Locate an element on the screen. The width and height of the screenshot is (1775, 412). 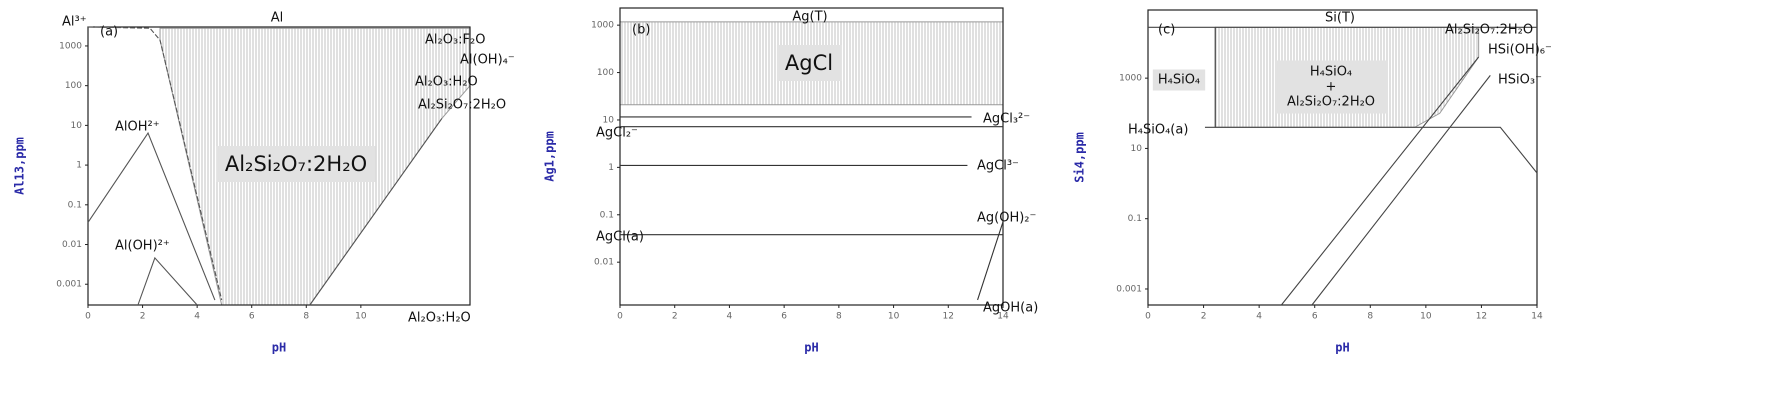
annotation: AgCl₂⁻ is located at coordinates (617, 133).